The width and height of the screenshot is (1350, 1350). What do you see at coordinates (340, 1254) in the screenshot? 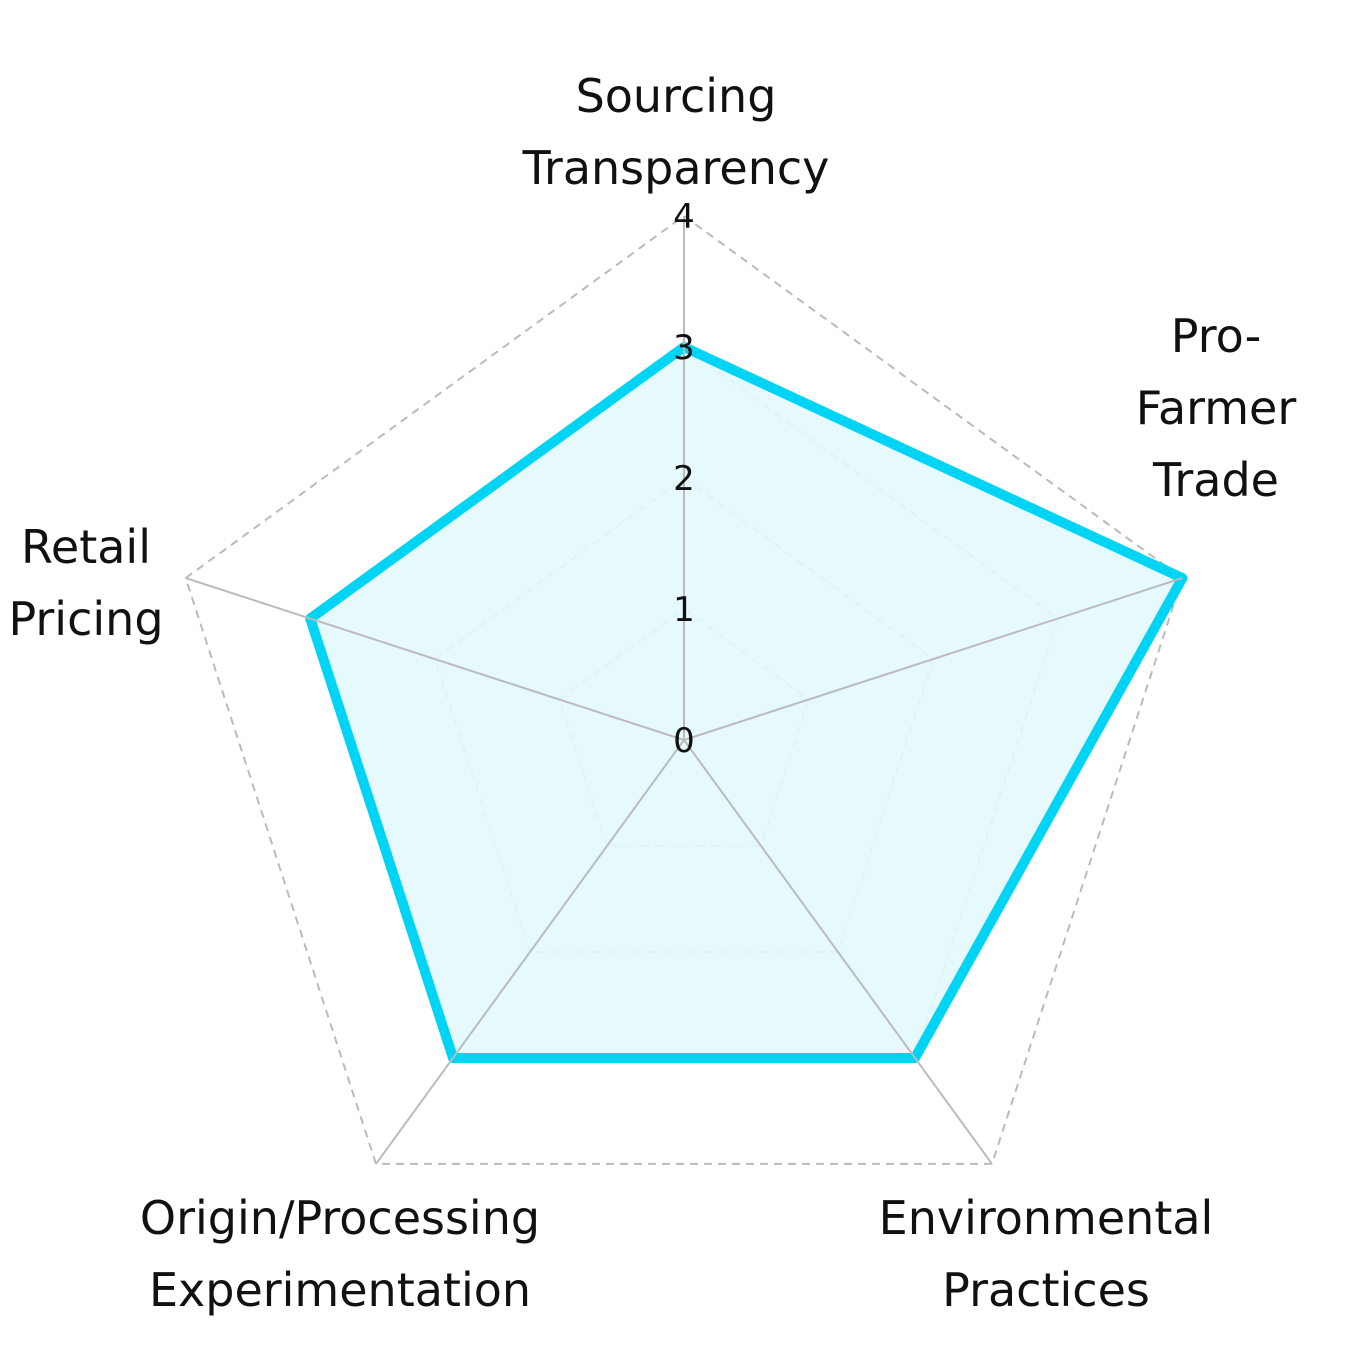
I see `axis-label: Origin/Processing Experimentation` at bounding box center [340, 1254].